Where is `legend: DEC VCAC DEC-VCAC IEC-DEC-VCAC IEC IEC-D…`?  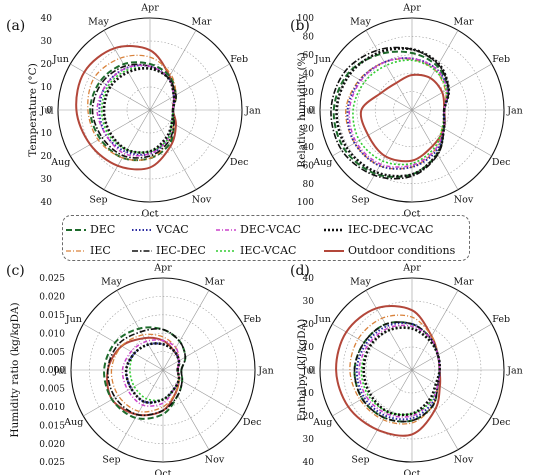 legend: DEC VCAC DEC-VCAC IEC-DEC-VCAC IEC IEC-D… is located at coordinates (266, 238).